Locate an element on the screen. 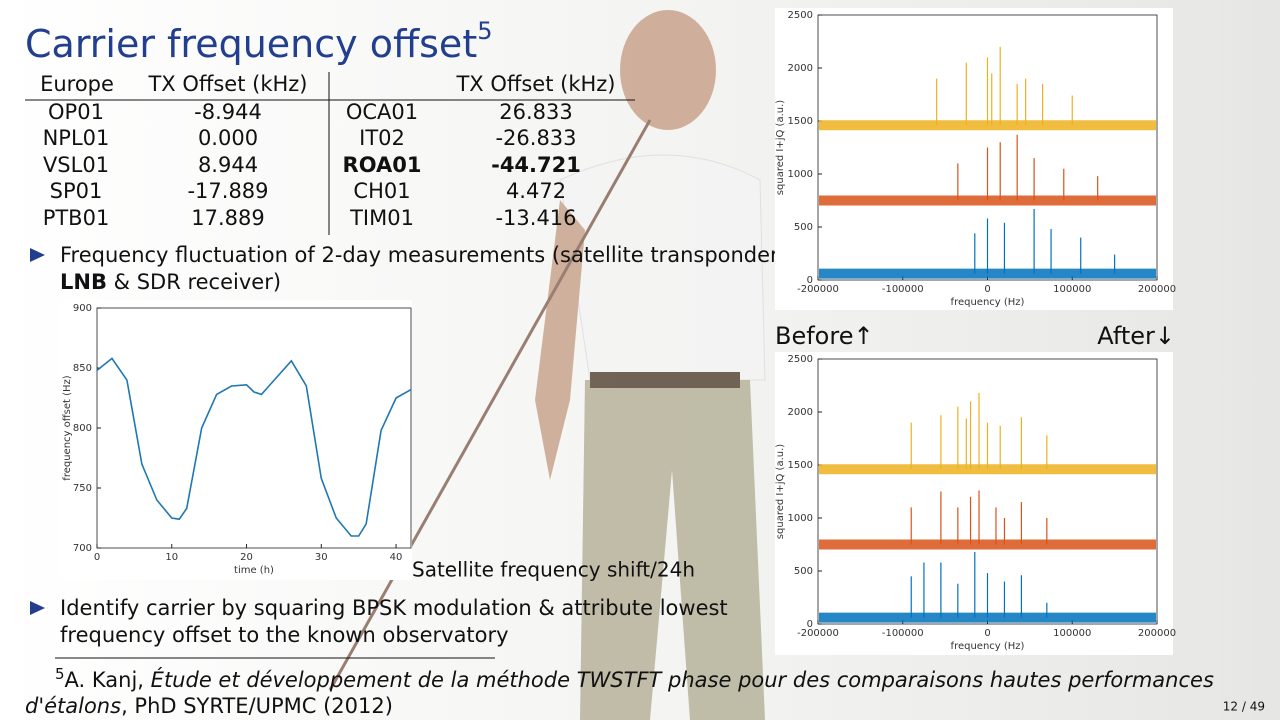  x-tick-label: 40 is located at coordinates (396, 557).